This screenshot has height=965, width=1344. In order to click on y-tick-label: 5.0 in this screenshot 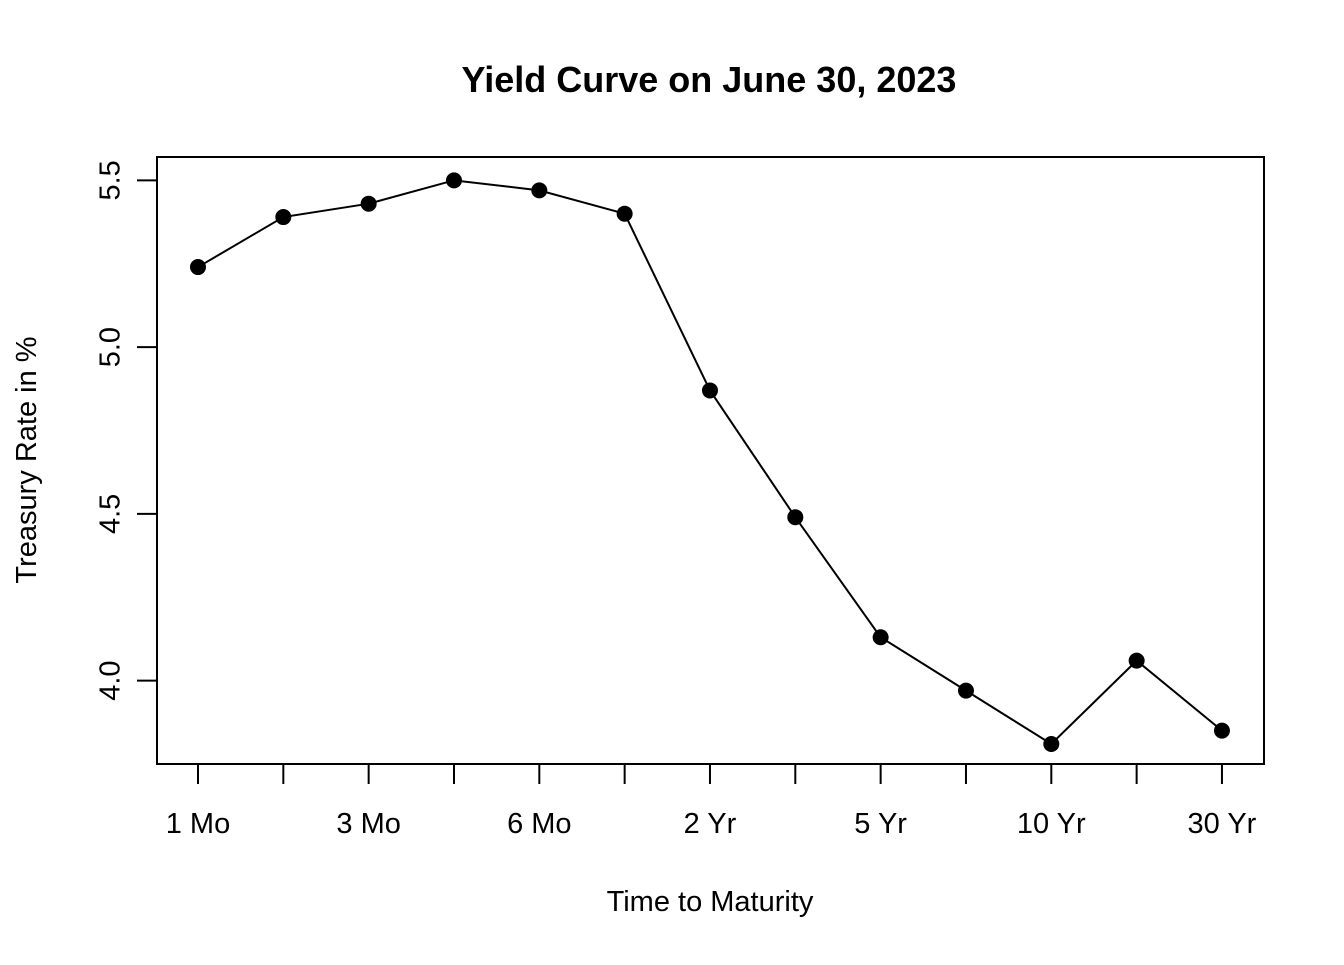, I will do `click(111, 347)`.